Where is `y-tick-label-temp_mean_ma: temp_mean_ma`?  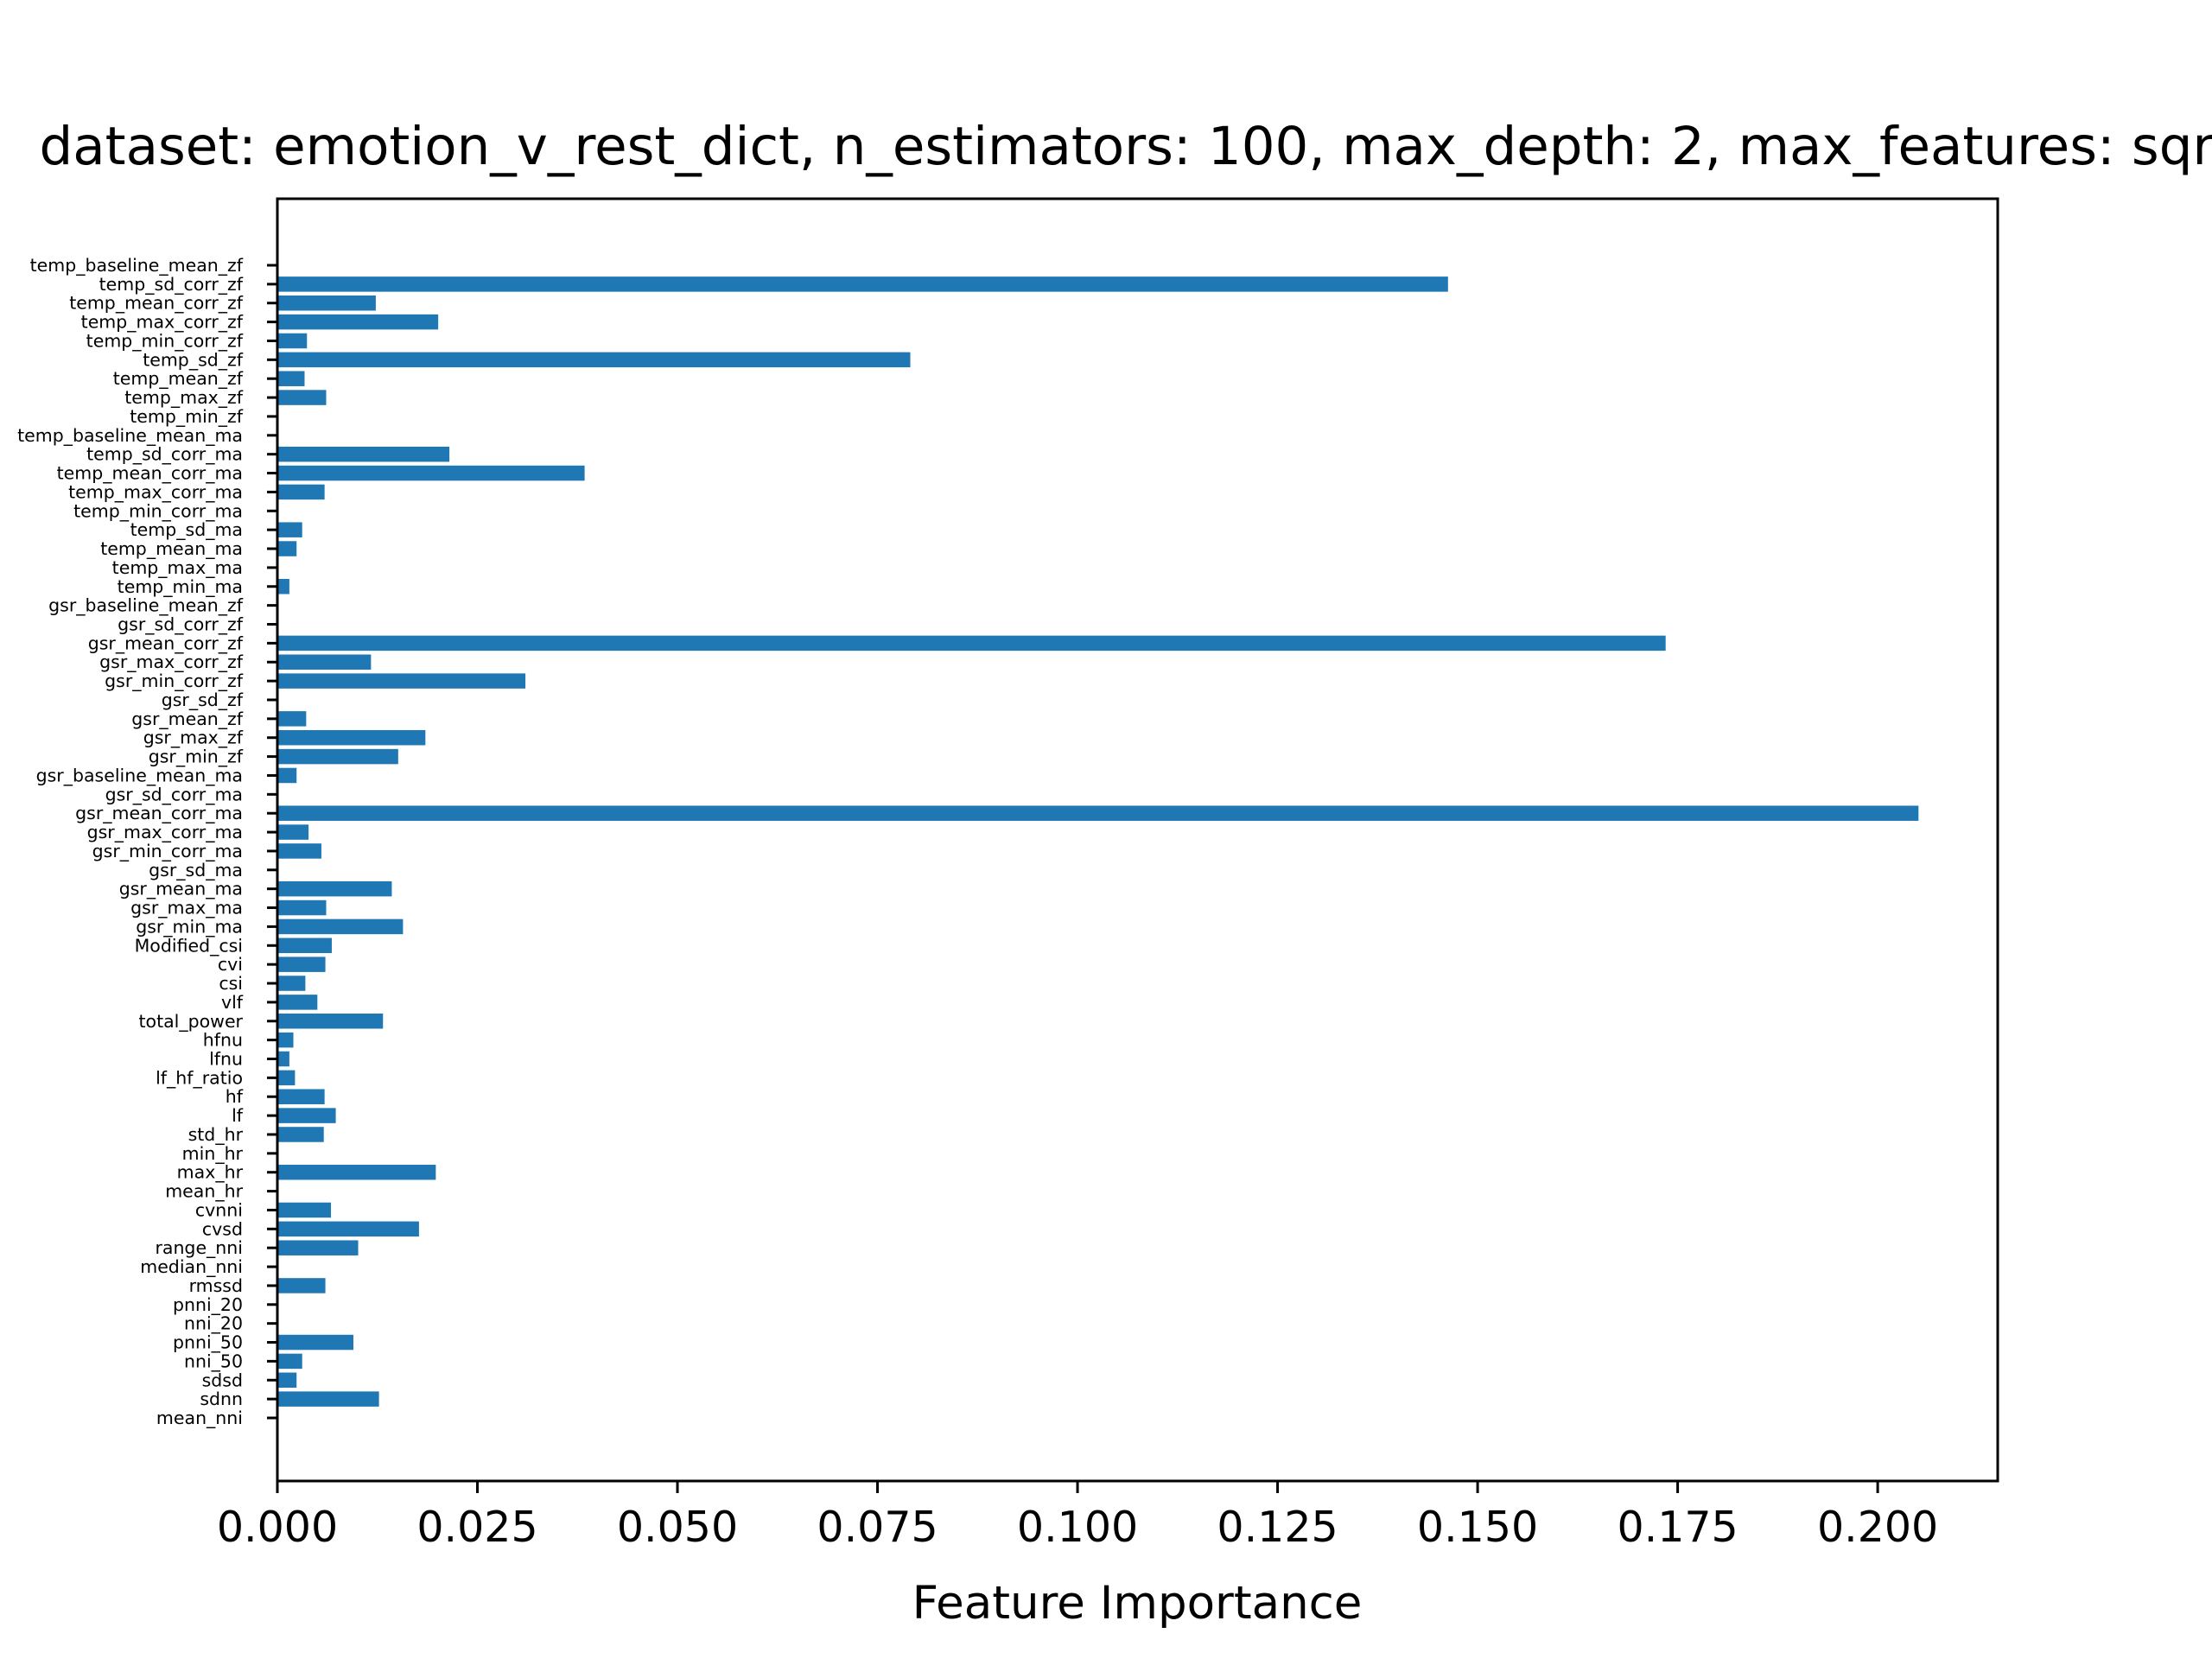 y-tick-label-temp_mean_ma: temp_mean_ma is located at coordinates (171, 549).